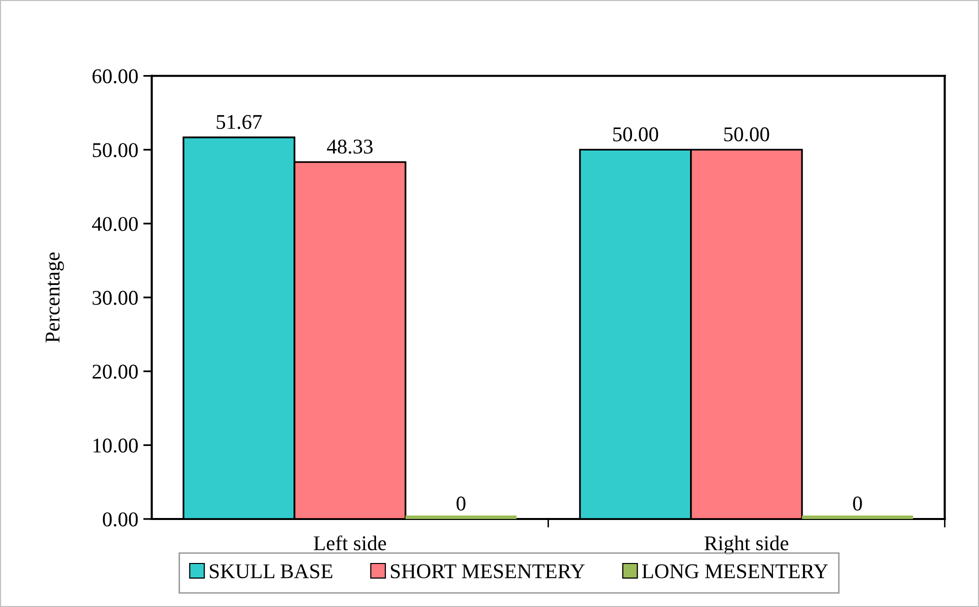 Image resolution: width=979 pixels, height=607 pixels. I want to click on x-tick-label: Right side, so click(746, 545).